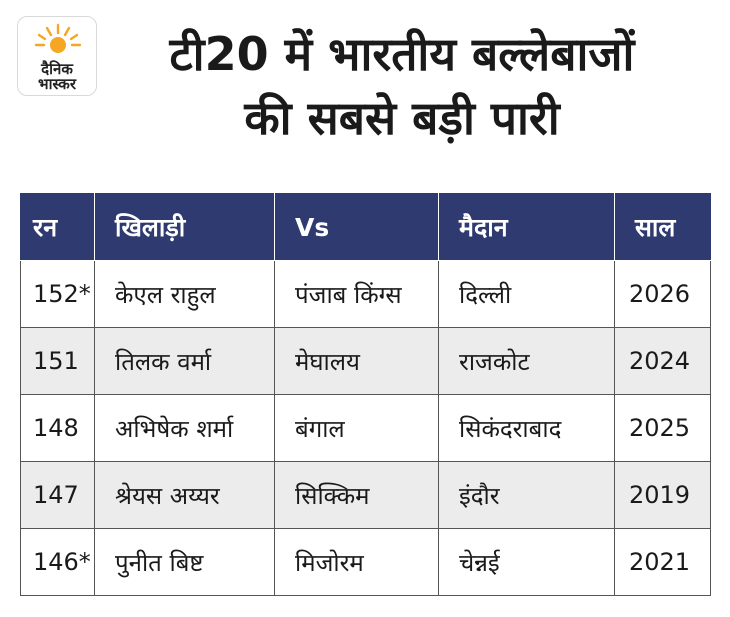 The width and height of the screenshot is (730, 617). Describe the element at coordinates (662, 361) in the screenshot. I see `cell-year: 2024` at that location.